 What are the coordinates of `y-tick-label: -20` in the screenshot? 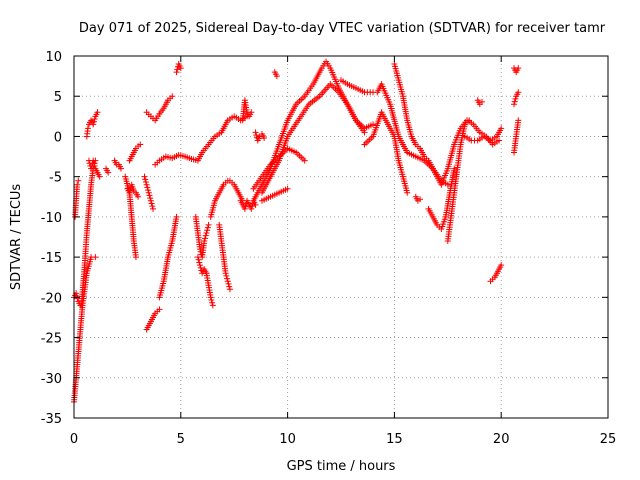 It's located at (51, 298).